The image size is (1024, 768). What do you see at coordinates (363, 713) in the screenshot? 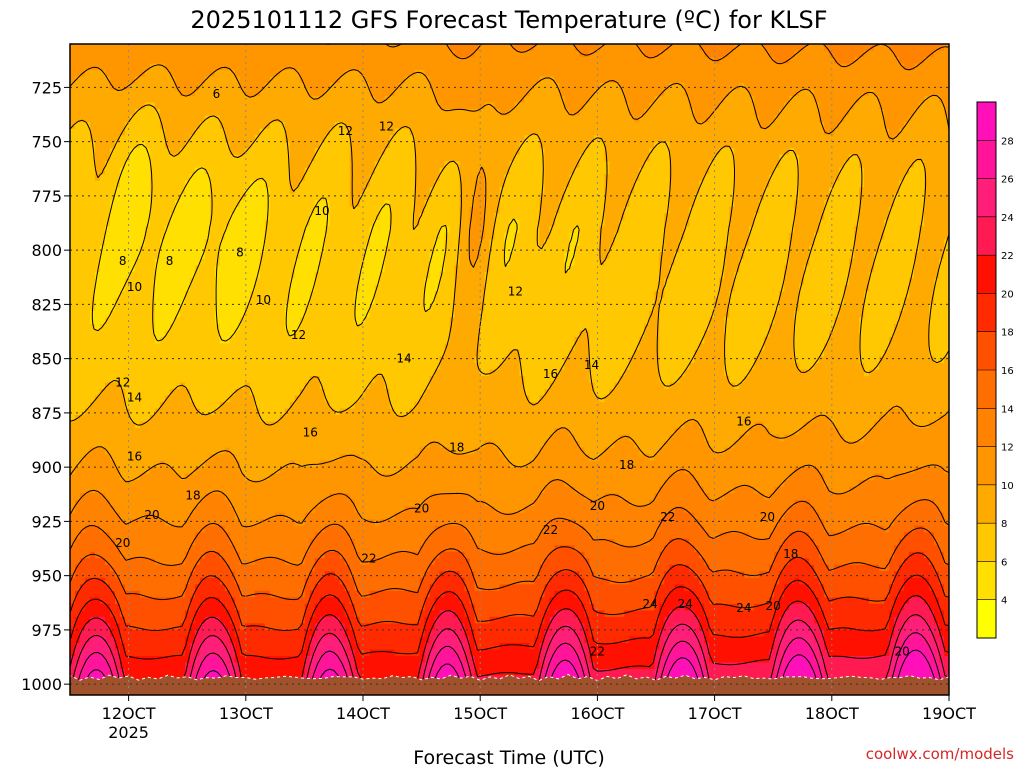
I see `x-tick-label: 14OCT` at bounding box center [363, 713].